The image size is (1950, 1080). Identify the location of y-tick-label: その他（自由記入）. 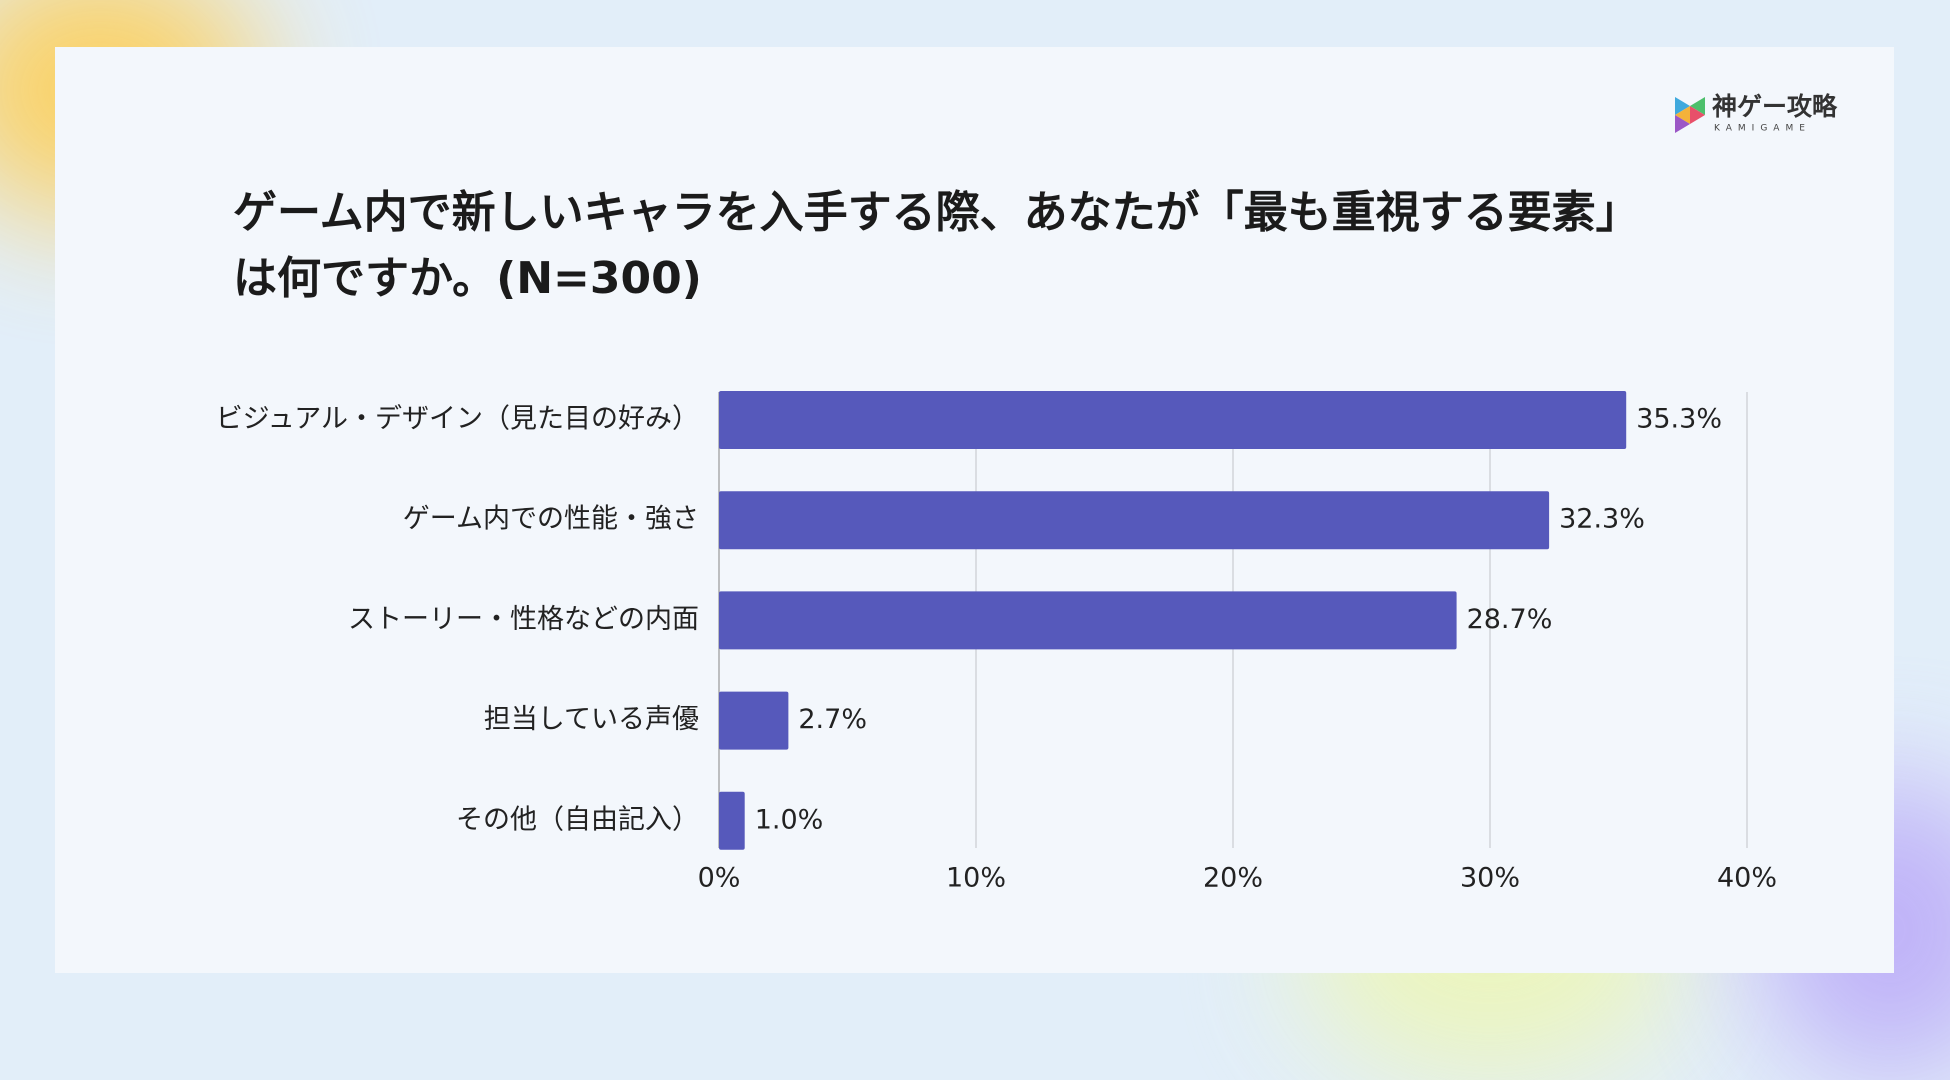
(577, 819).